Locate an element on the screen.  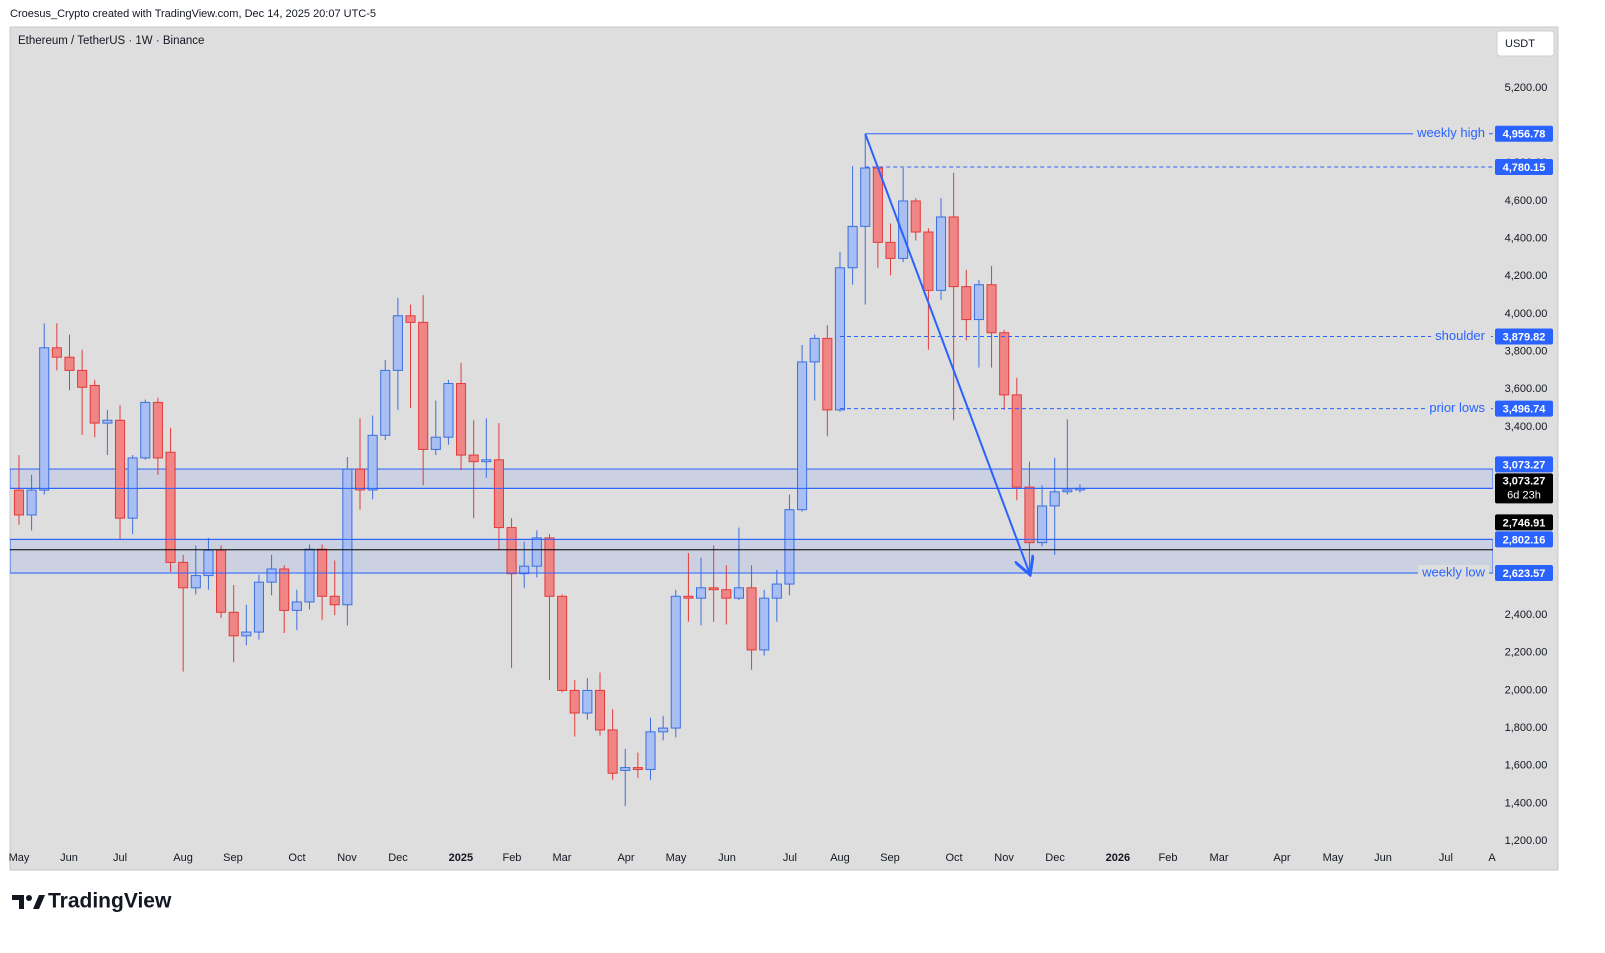
price-tag-label: 2,802.16 is located at coordinates (1524, 540).